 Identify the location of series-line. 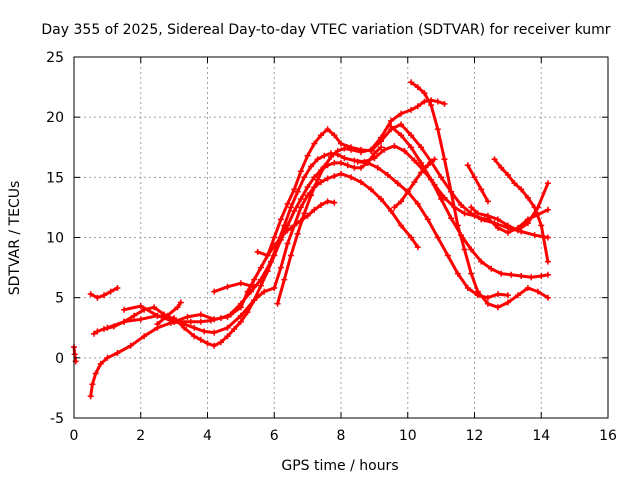
(234, 287).